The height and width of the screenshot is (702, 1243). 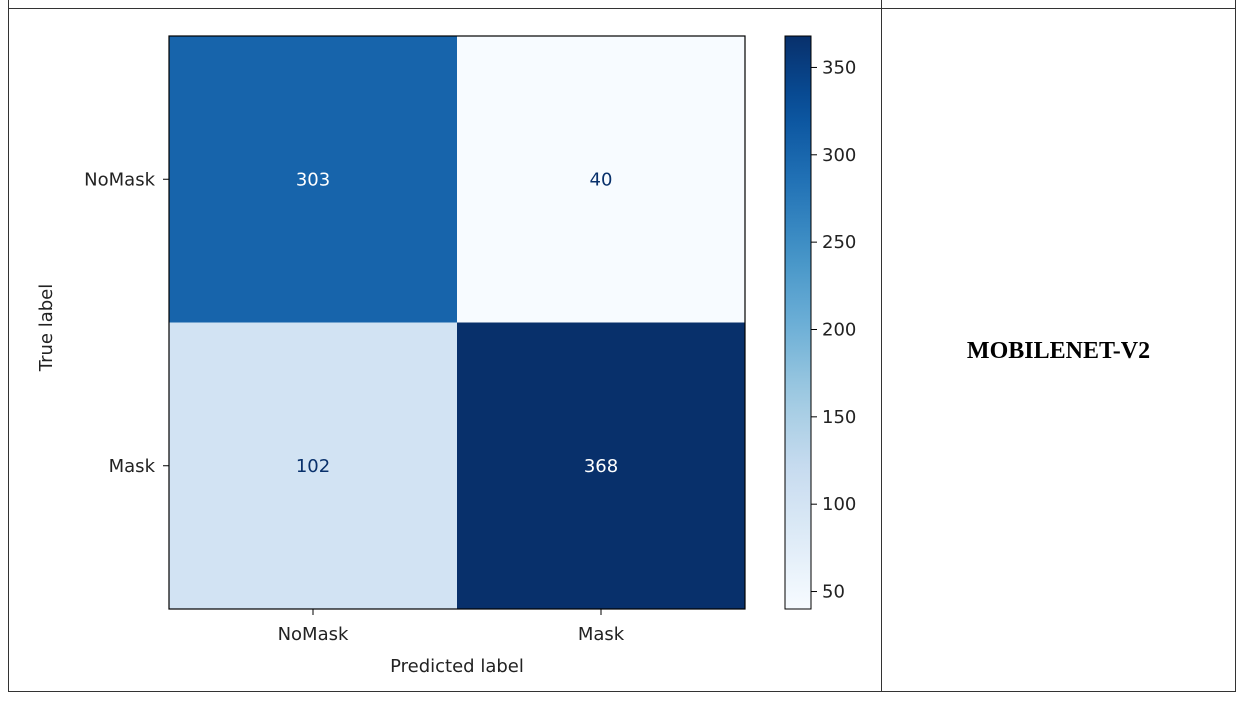 What do you see at coordinates (839, 504) in the screenshot?
I see `colorbar-tick-label: 100` at bounding box center [839, 504].